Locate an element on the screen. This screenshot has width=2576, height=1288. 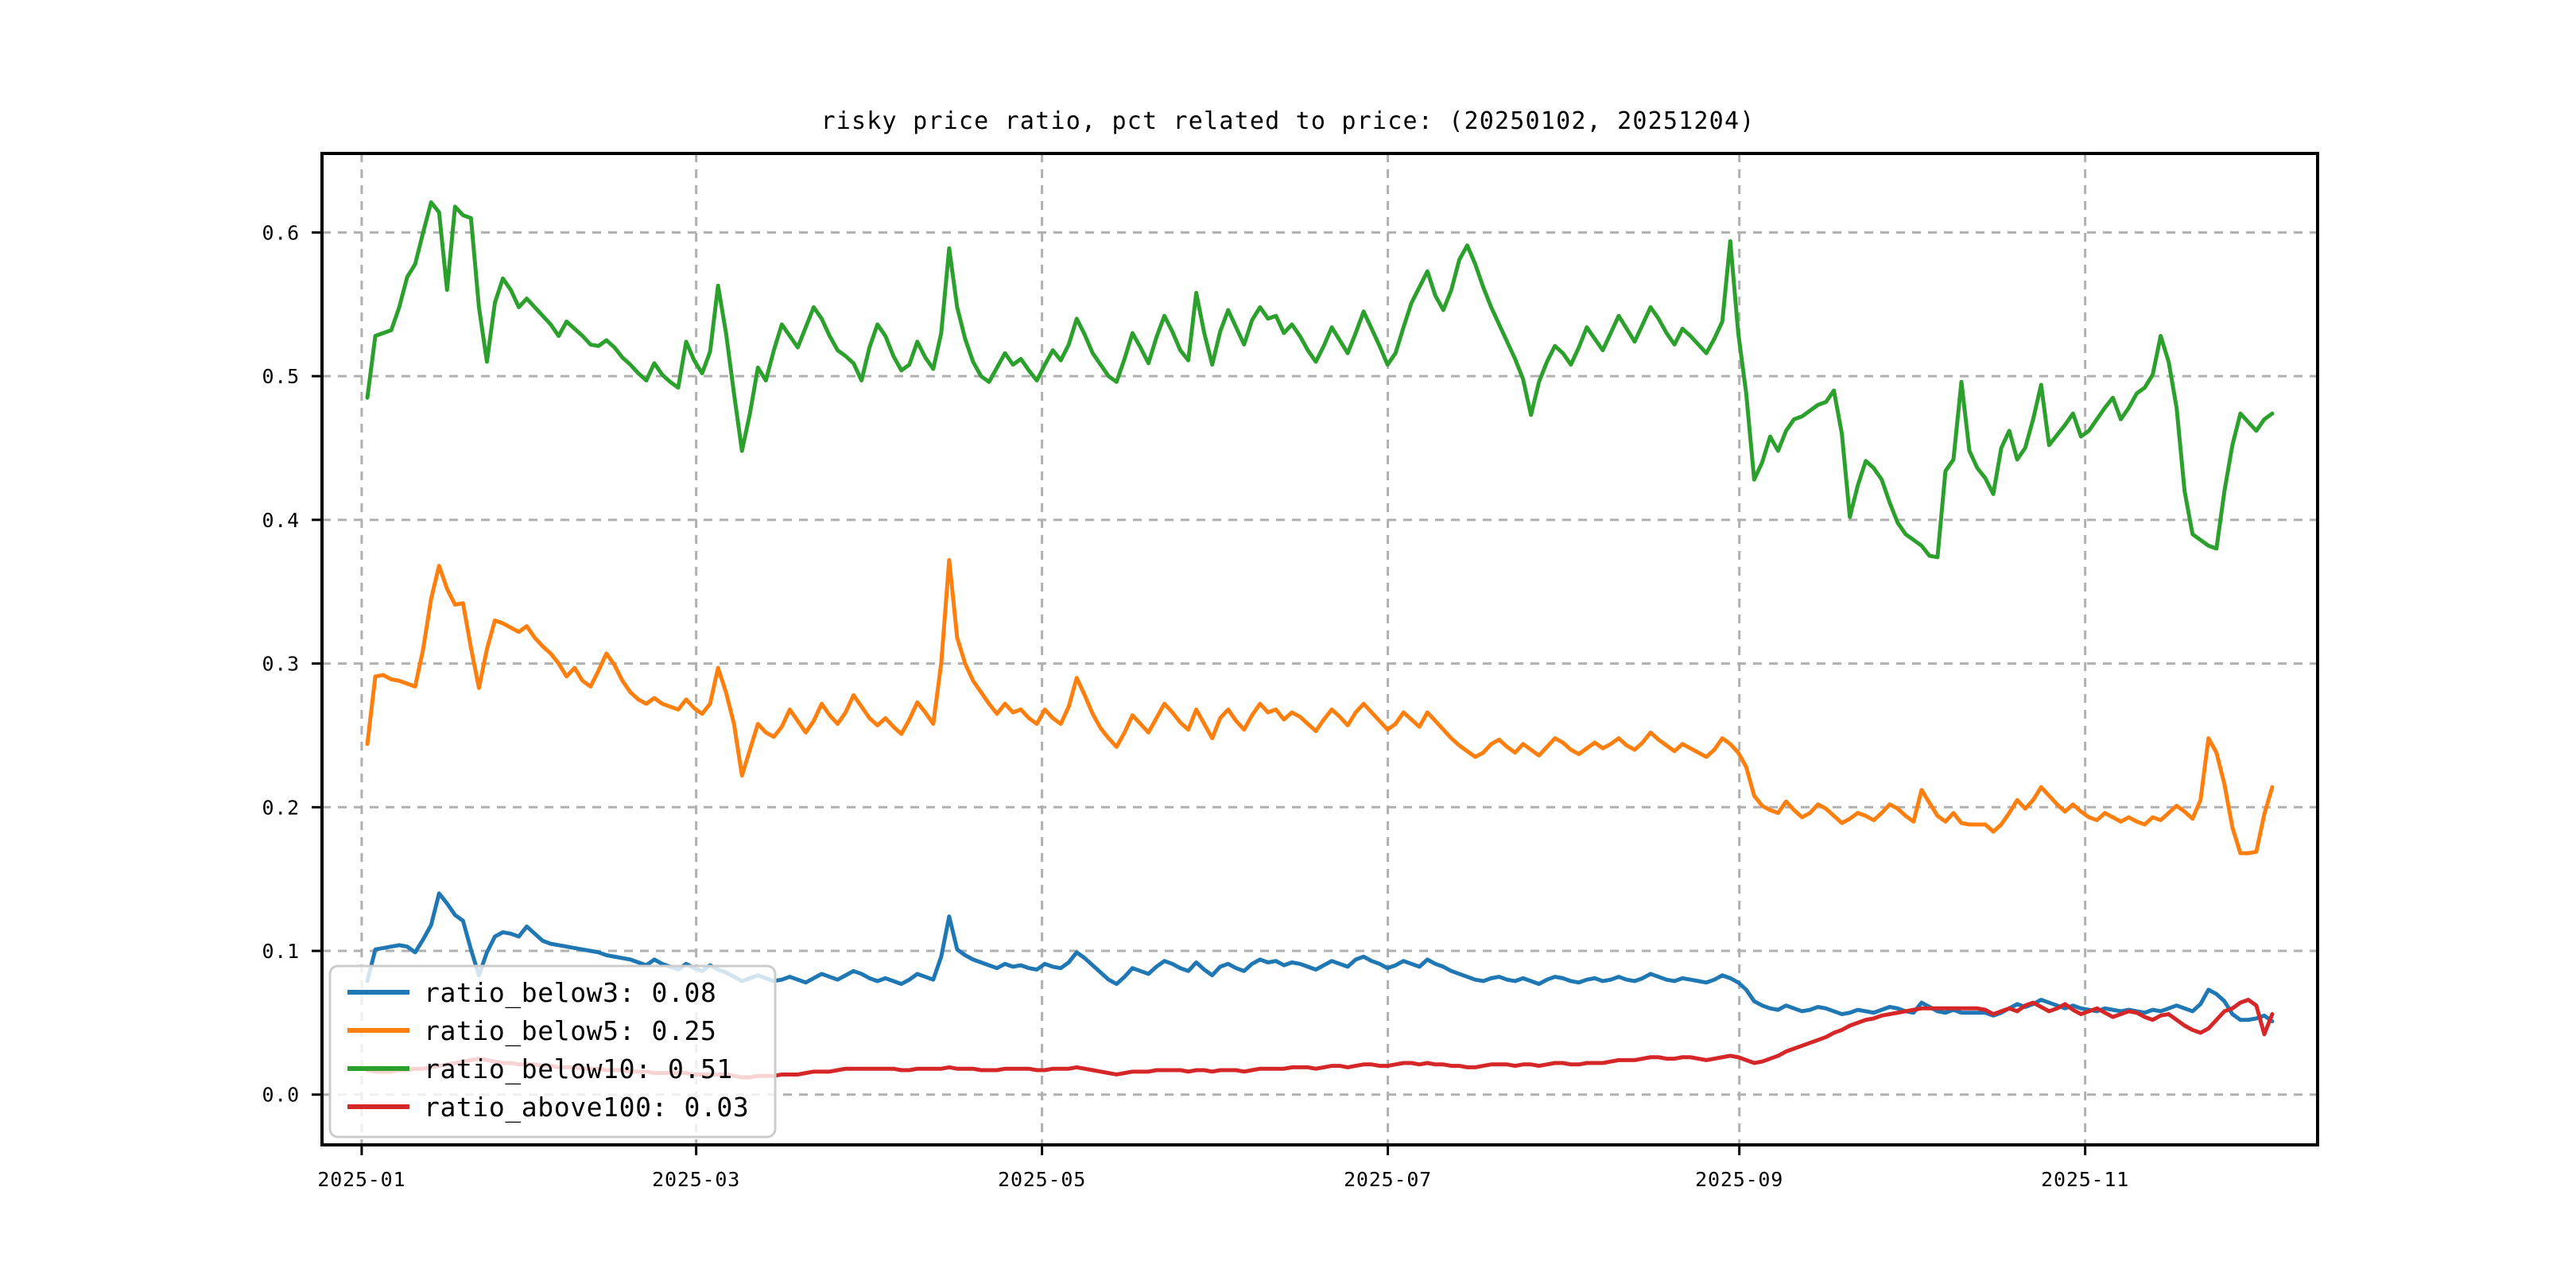
legend-box is located at coordinates (552, 1051).